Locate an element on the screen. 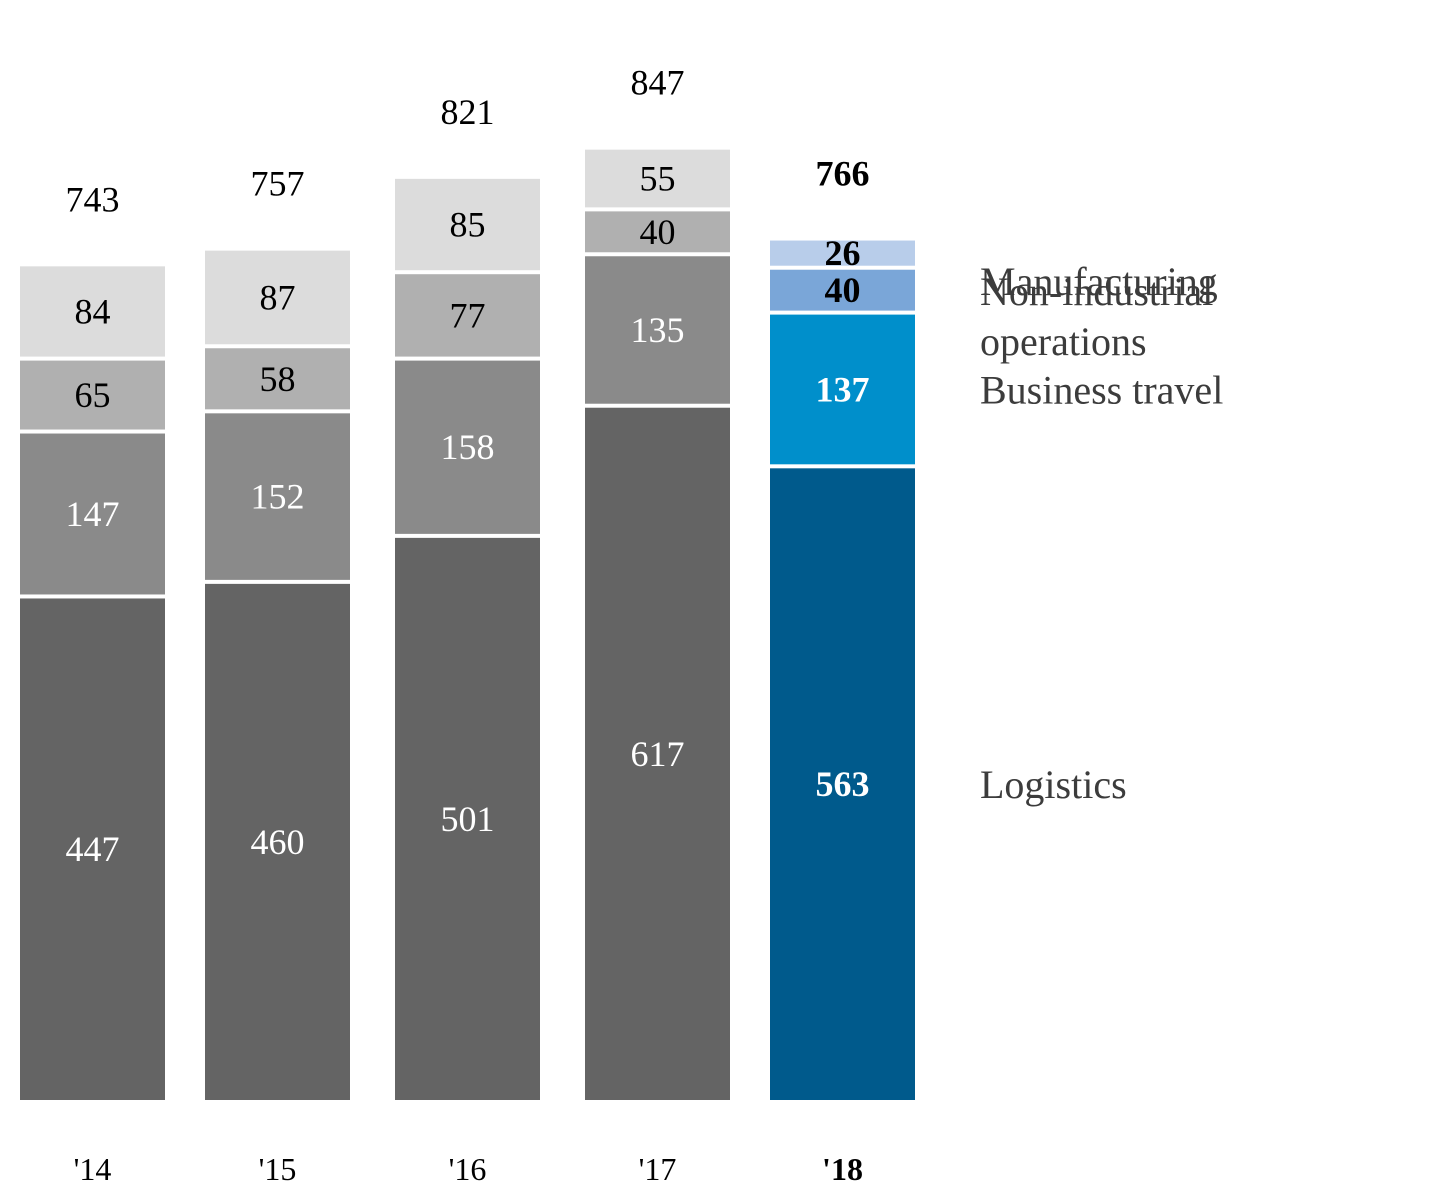 This screenshot has height=1200, width=1430. x-tick-label: '14 is located at coordinates (93, 1169).